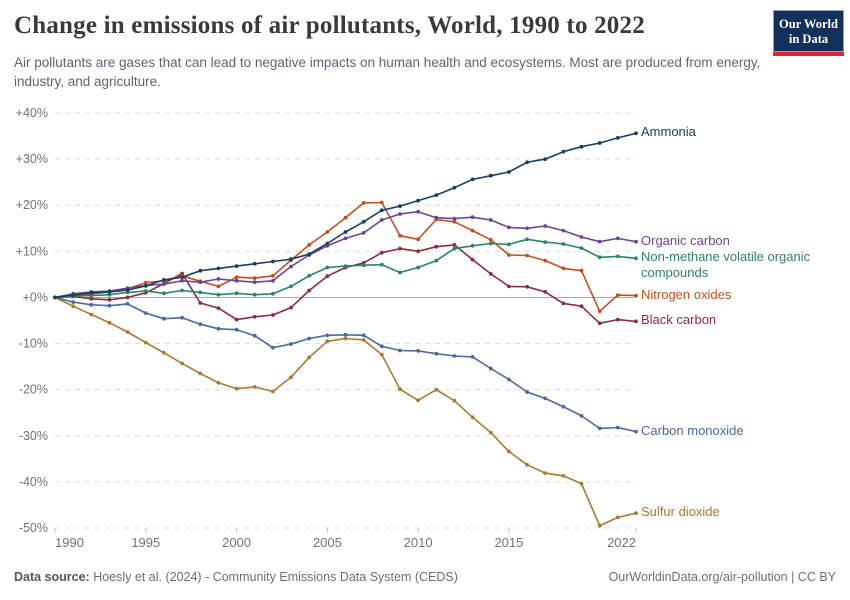 This screenshot has height=600, width=850. I want to click on x-axis-tick-label: 2000, so click(236, 542).